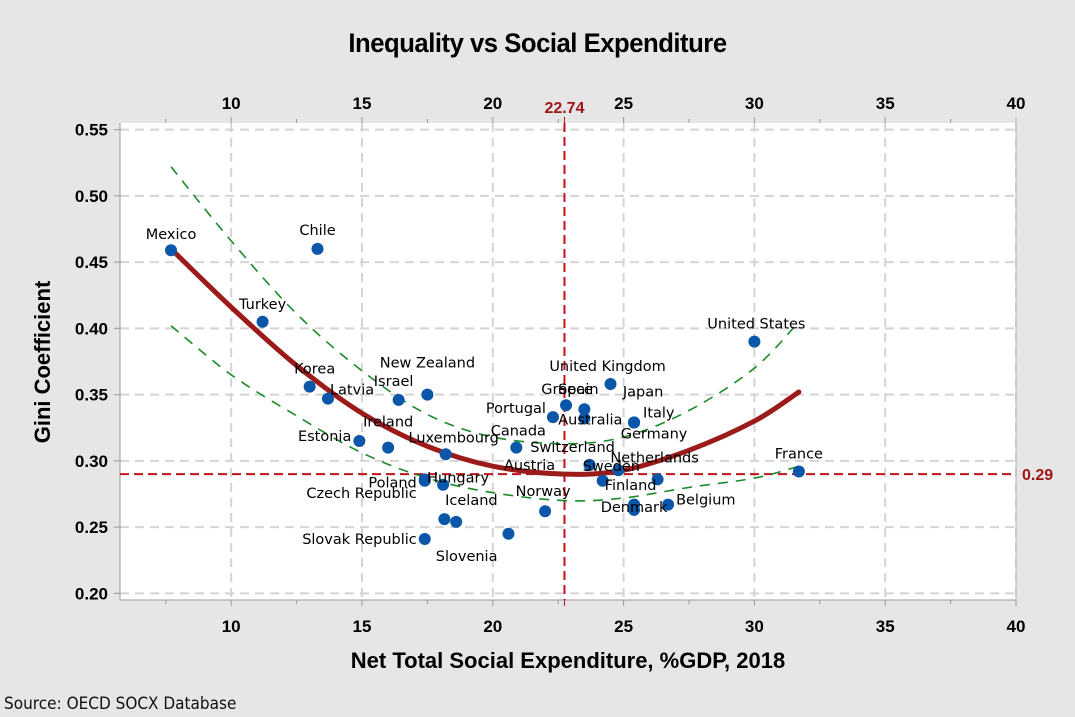 The height and width of the screenshot is (717, 1075). I want to click on y-tick-label: 0.40, so click(91, 328).